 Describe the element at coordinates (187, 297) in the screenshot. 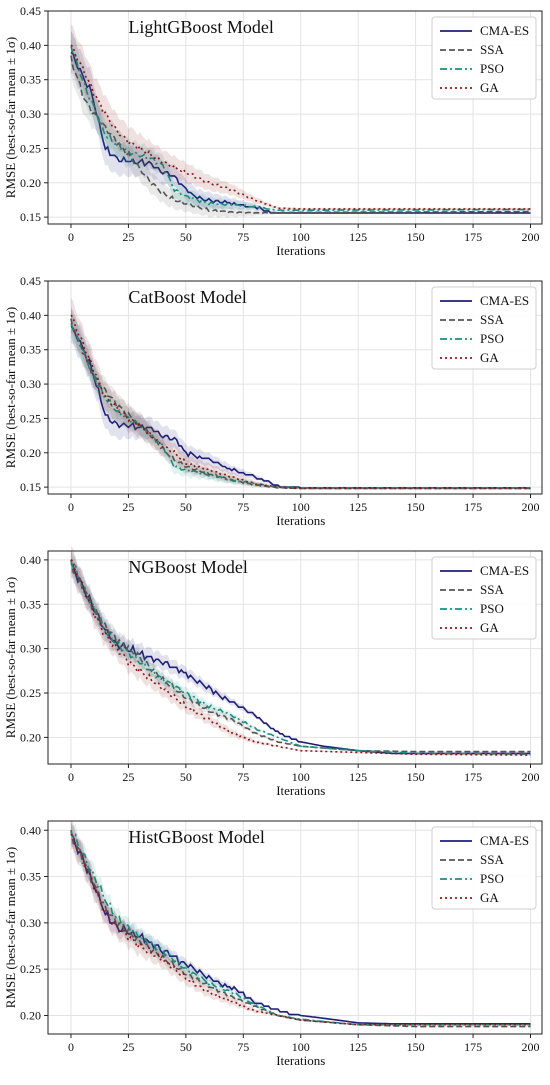

I see `chart-title: CatBoost Model` at that location.